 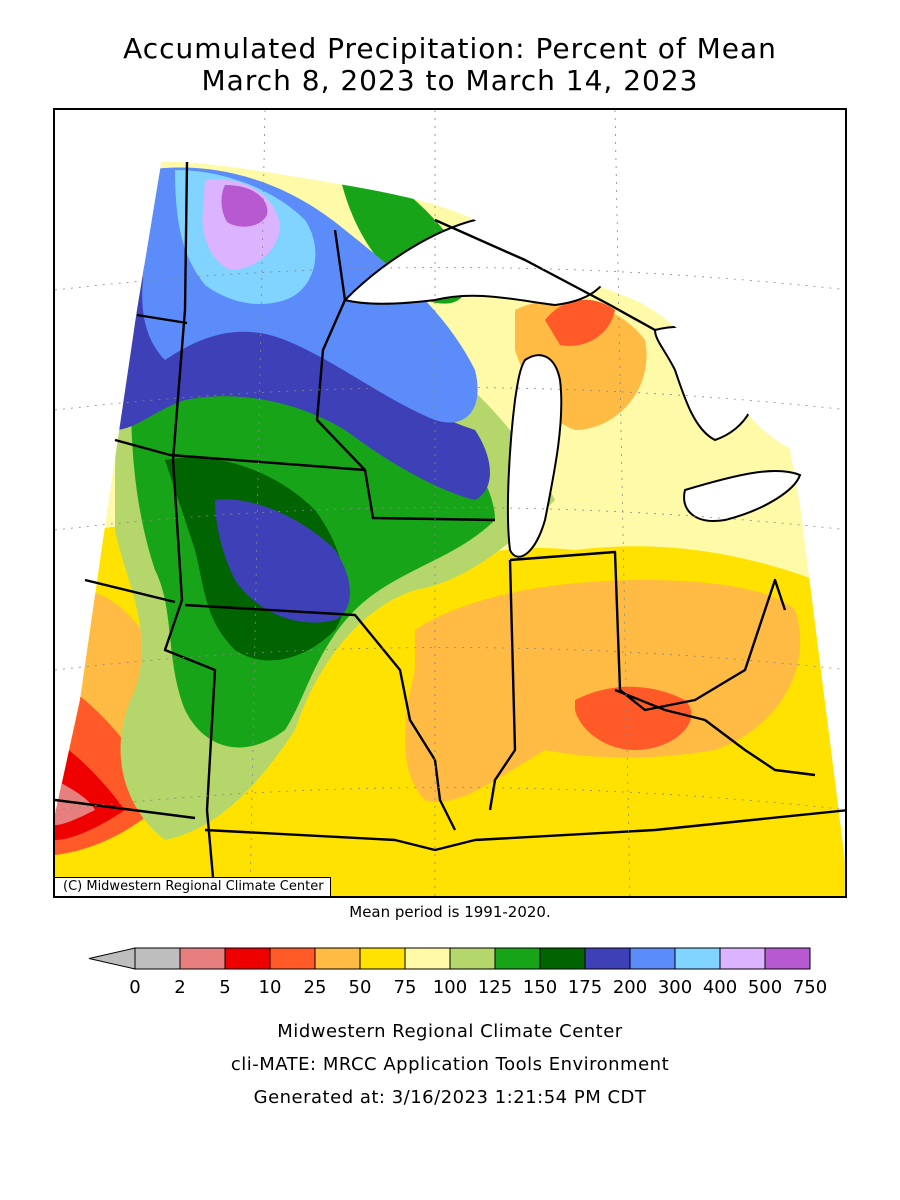 What do you see at coordinates (534, 456) in the screenshot?
I see `lake-michigan` at bounding box center [534, 456].